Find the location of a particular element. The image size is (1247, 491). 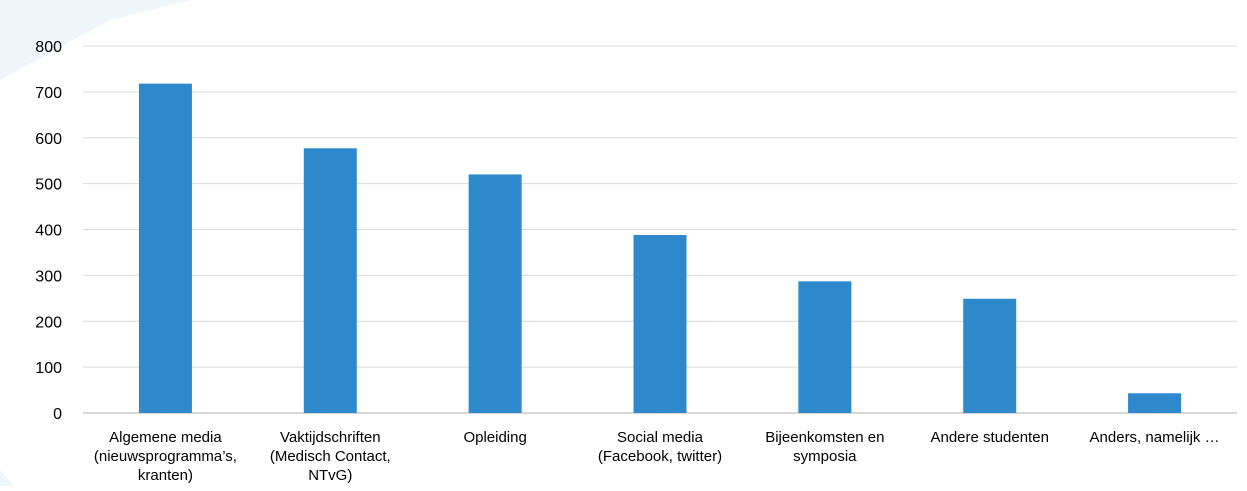

x-category-label-line: Social media is located at coordinates (660, 437).